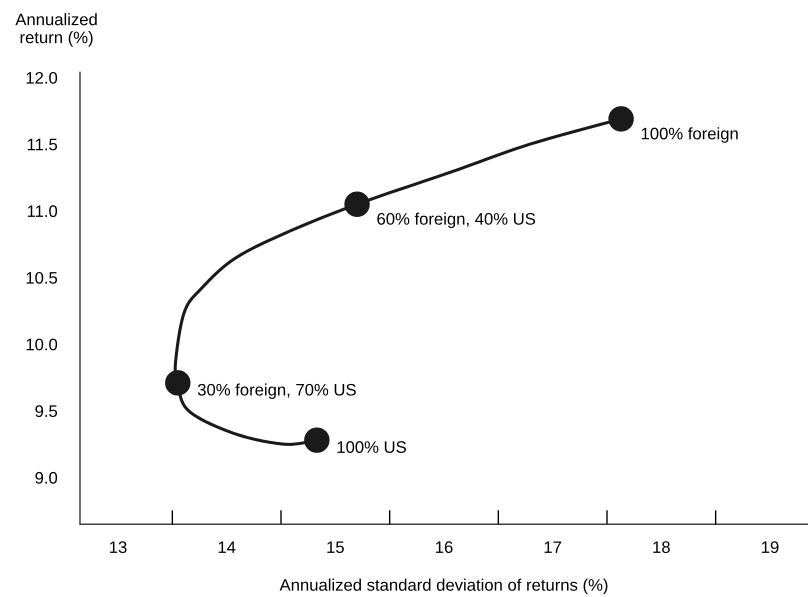  Describe the element at coordinates (56, 30) in the screenshot. I see `y-axis-title: Annualized return (%)` at that location.